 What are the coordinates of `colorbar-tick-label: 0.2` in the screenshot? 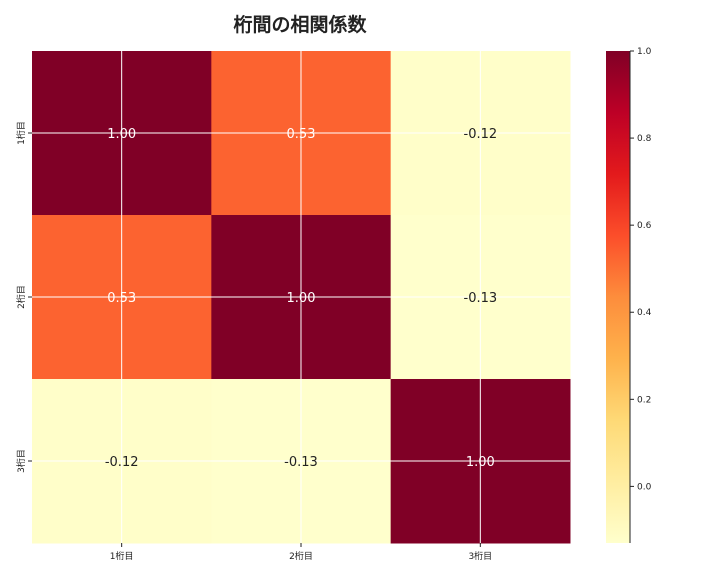 It's located at (644, 400).